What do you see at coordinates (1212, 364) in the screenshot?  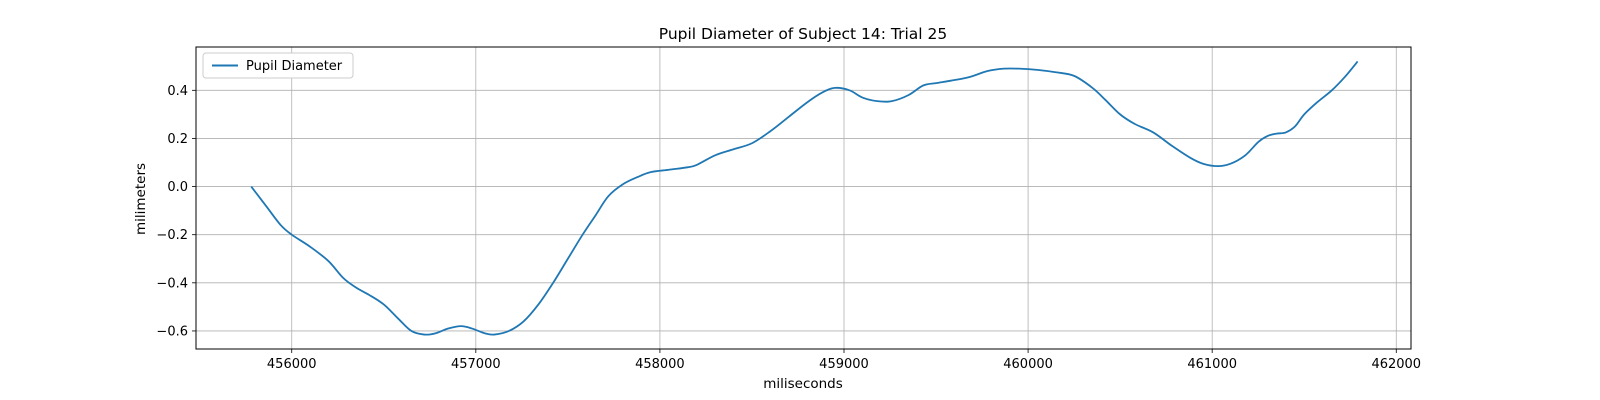 I see `x-tick-label: 461000` at bounding box center [1212, 364].